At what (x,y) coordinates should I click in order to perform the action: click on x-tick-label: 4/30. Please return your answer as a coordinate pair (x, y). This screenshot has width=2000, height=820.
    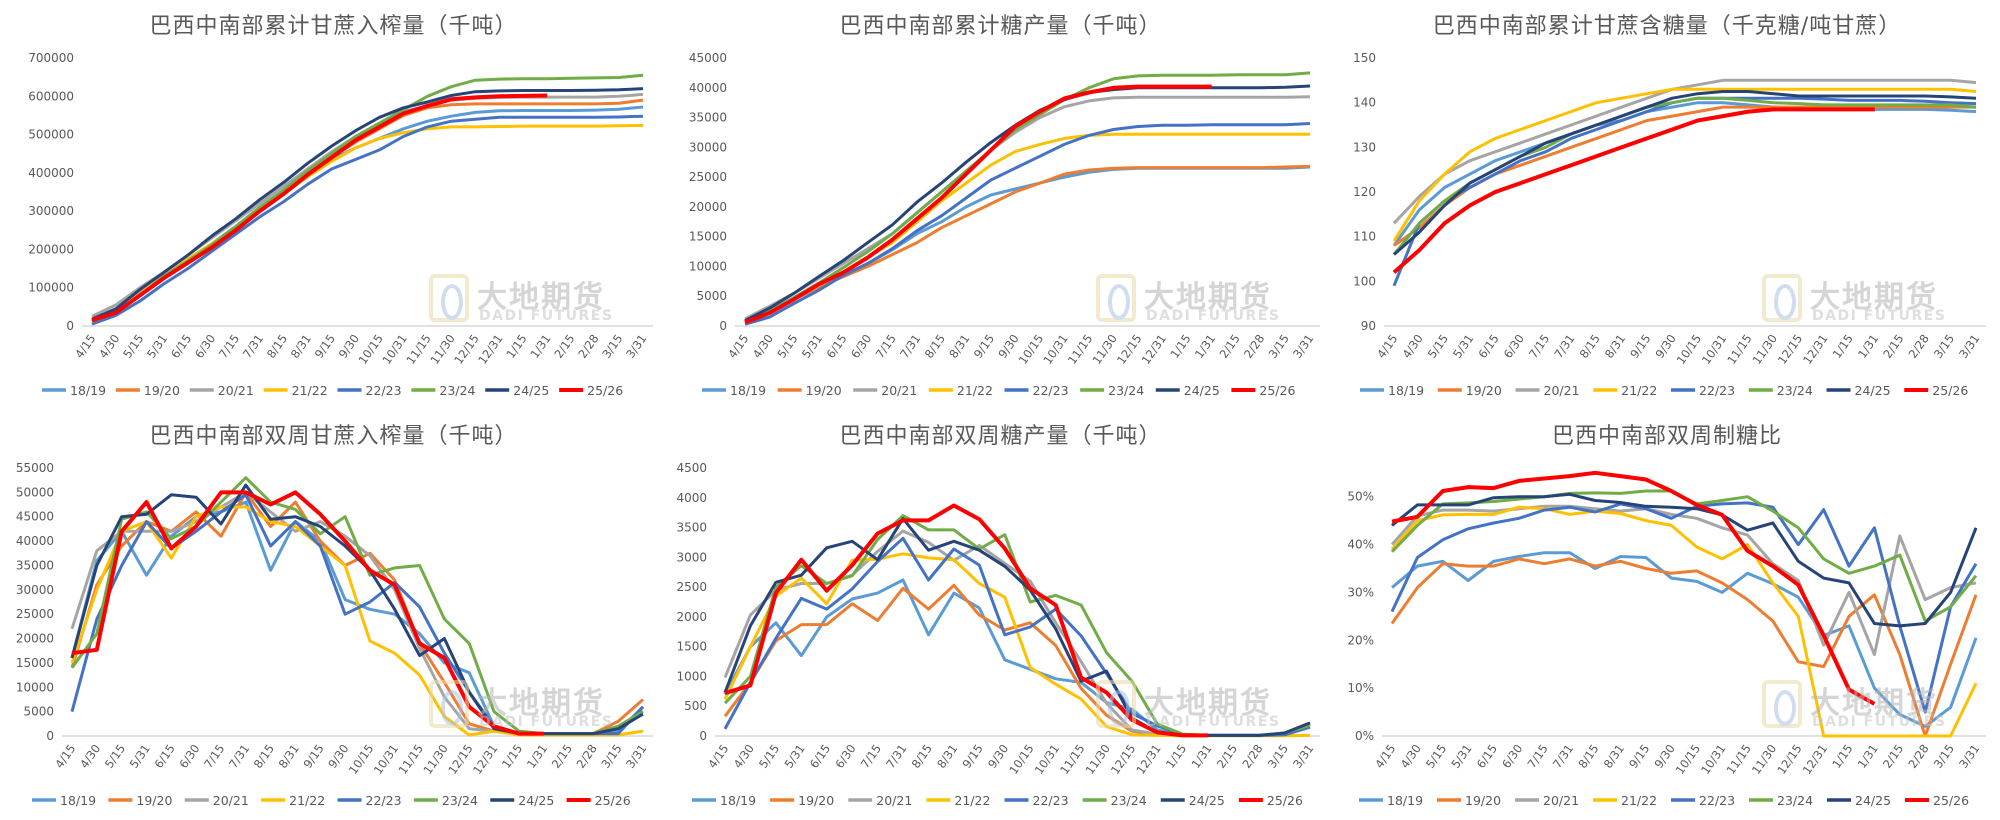
    Looking at the image, I should click on (744, 756).